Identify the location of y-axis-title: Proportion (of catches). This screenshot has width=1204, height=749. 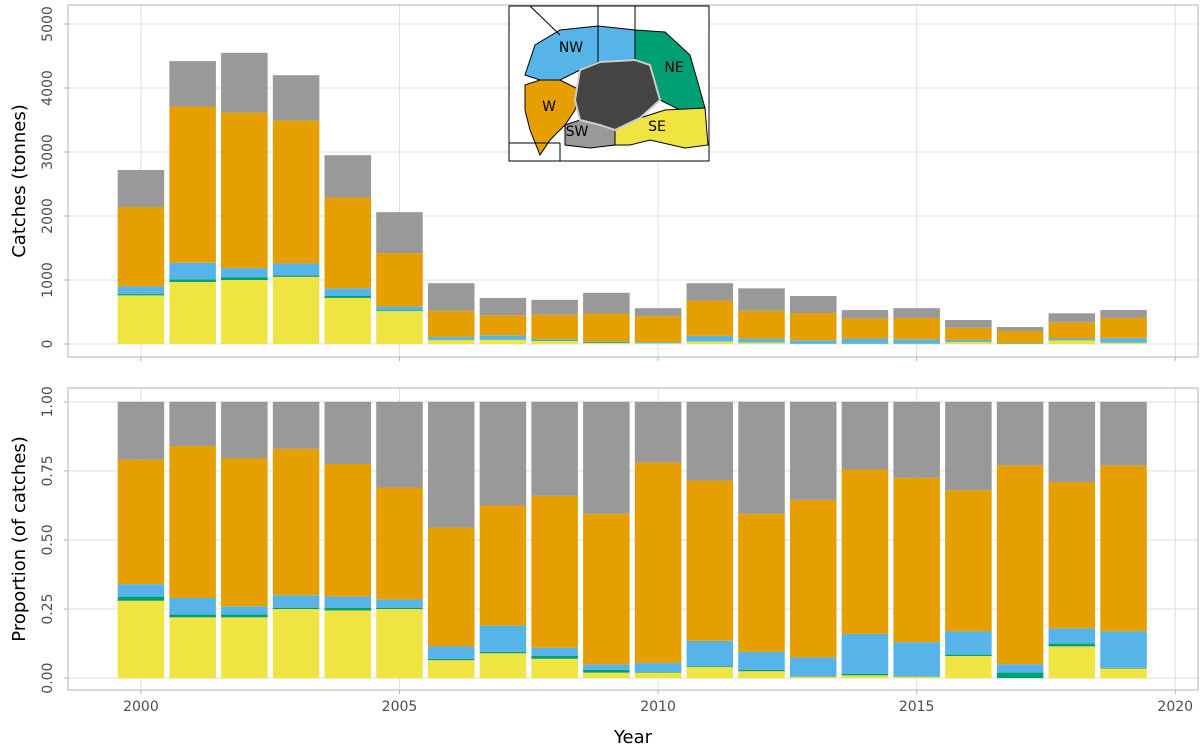
(19, 538).